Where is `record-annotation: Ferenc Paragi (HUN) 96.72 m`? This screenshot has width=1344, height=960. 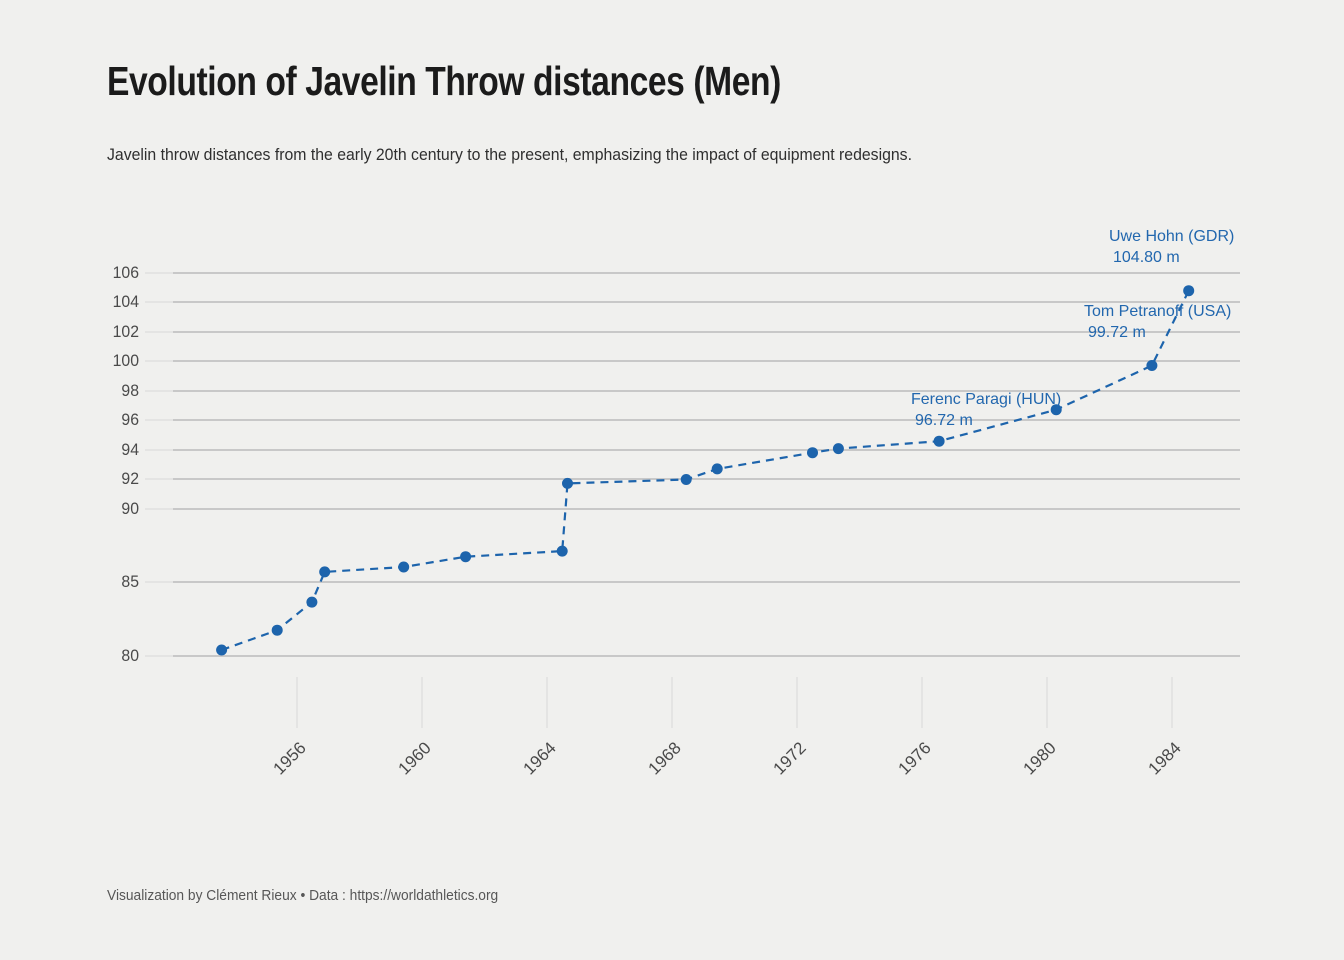
record-annotation: Ferenc Paragi (HUN) 96.72 m is located at coordinates (986, 410).